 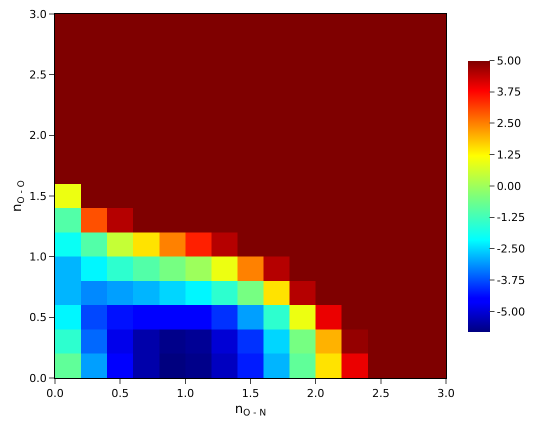 I want to click on y-tick-label: 1.0, so click(x=38, y=257).